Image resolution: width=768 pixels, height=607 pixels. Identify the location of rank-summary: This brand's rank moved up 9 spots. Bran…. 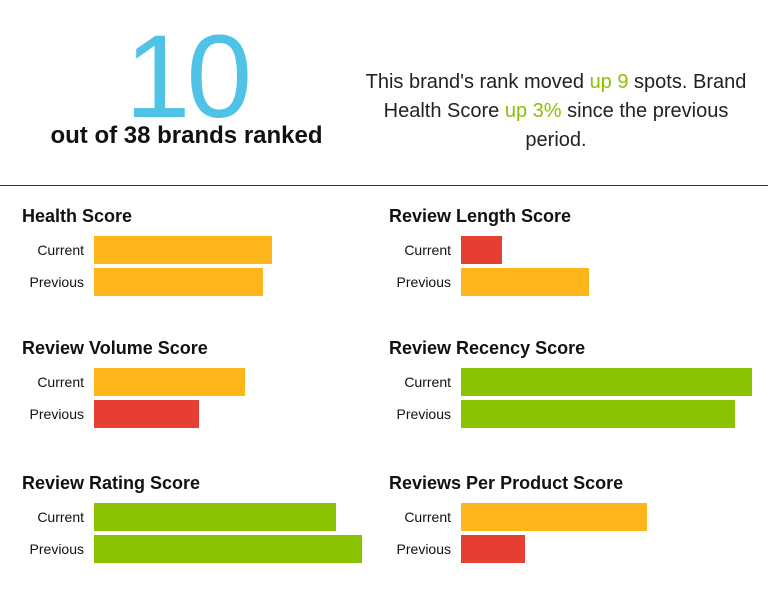
(556, 111).